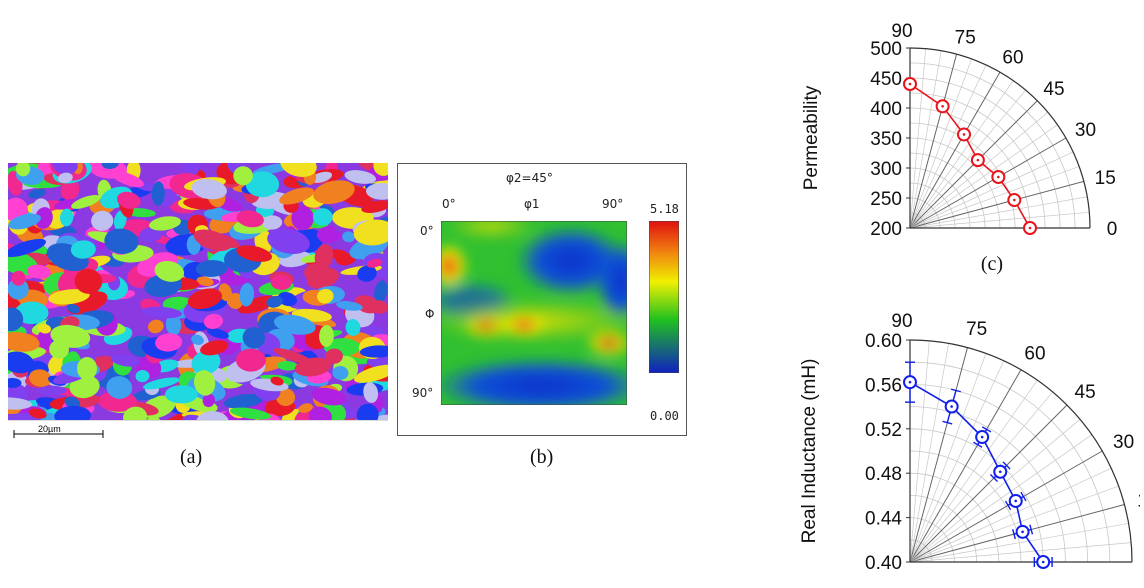  I want to click on odf-title: φ2=45°, so click(529, 178).